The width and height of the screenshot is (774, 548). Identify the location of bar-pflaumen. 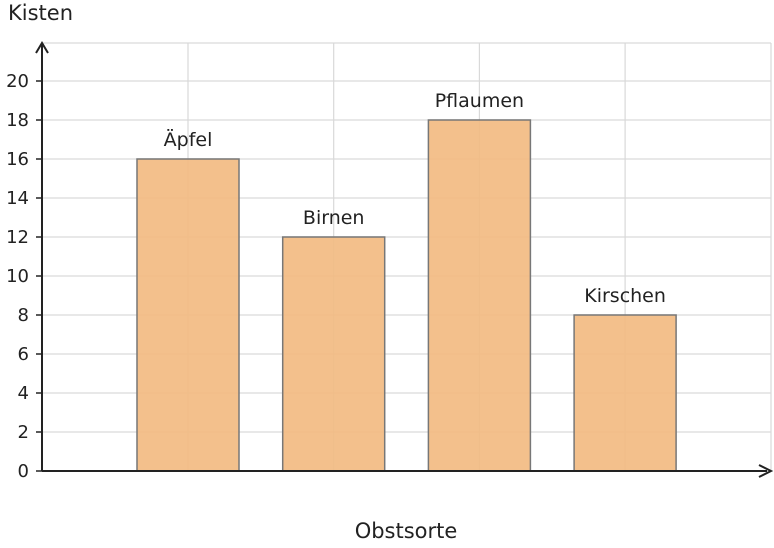
(479, 295).